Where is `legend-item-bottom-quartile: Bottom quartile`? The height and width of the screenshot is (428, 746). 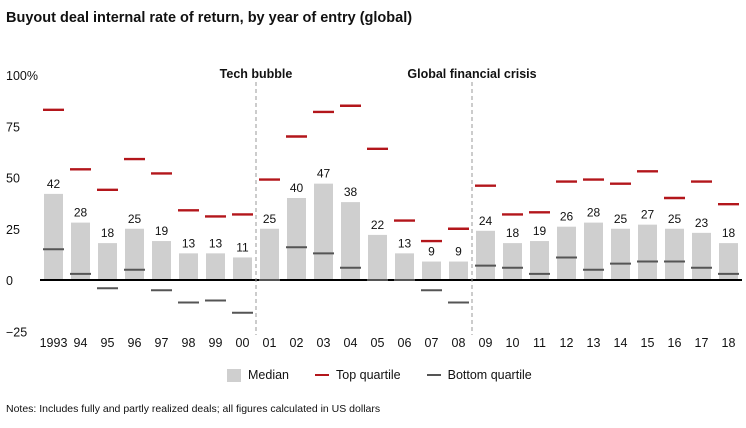 legend-item-bottom-quartile: Bottom quartile is located at coordinates (479, 375).